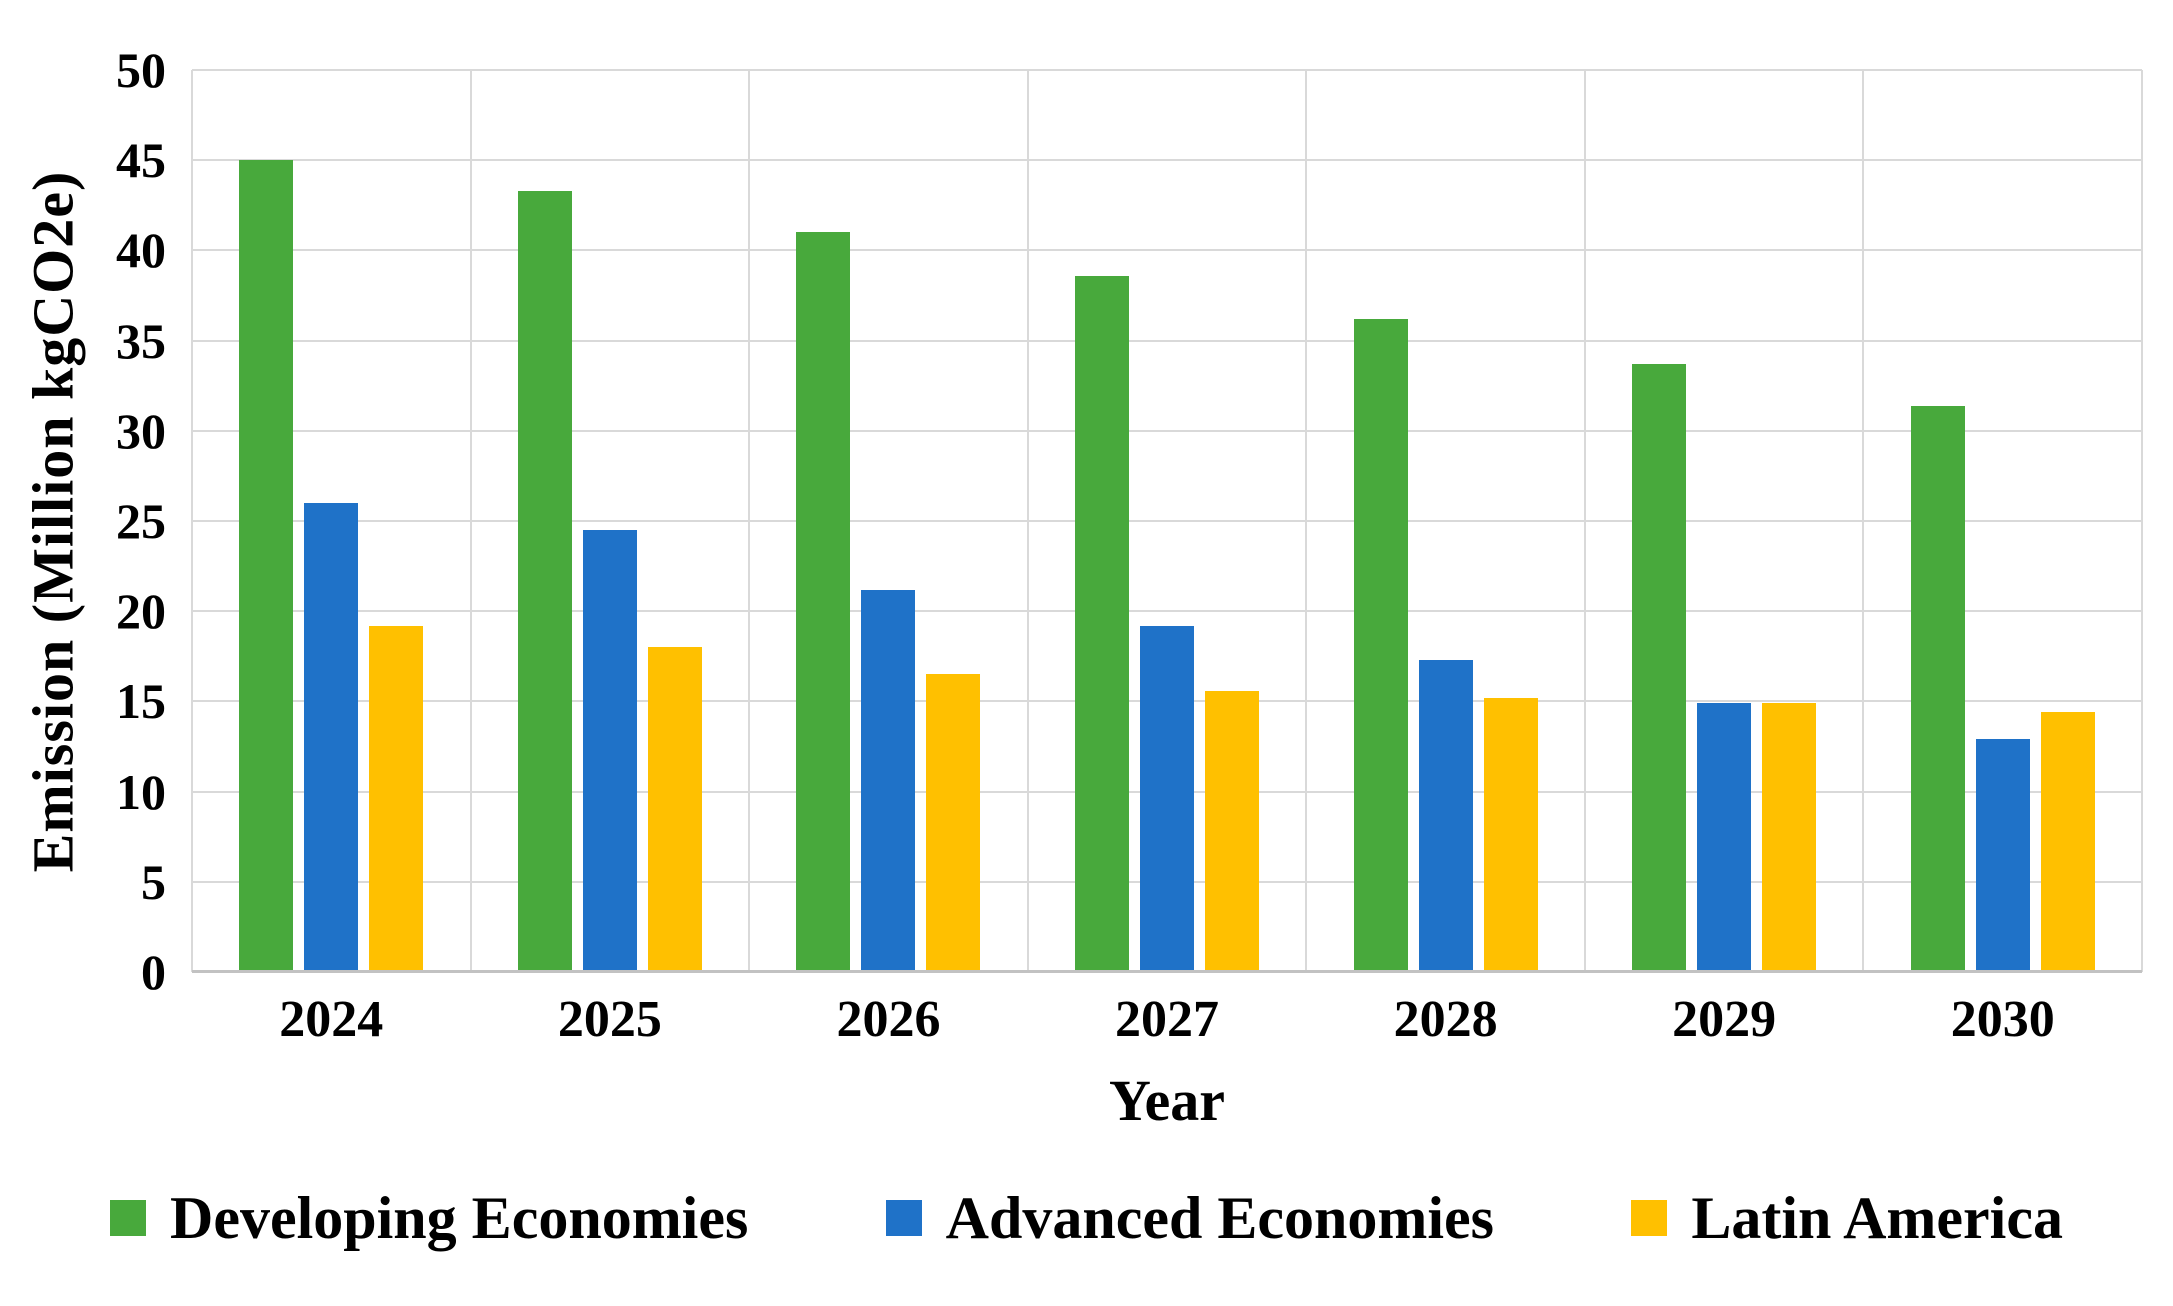 This screenshot has width=2173, height=1306. I want to click on bar-developing-economies-2025, so click(544, 581).